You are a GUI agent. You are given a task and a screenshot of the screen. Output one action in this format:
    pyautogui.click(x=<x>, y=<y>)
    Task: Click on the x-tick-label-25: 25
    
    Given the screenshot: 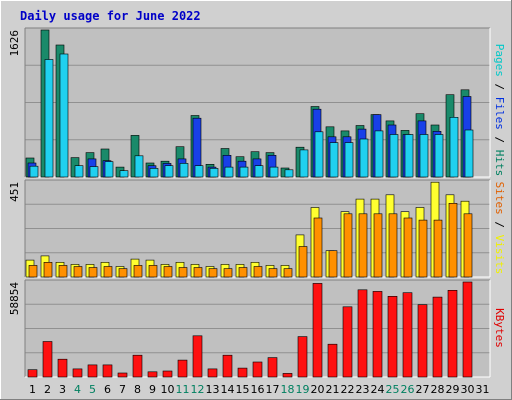 What is the action you would take?
    pyautogui.click(x=393, y=389)
    